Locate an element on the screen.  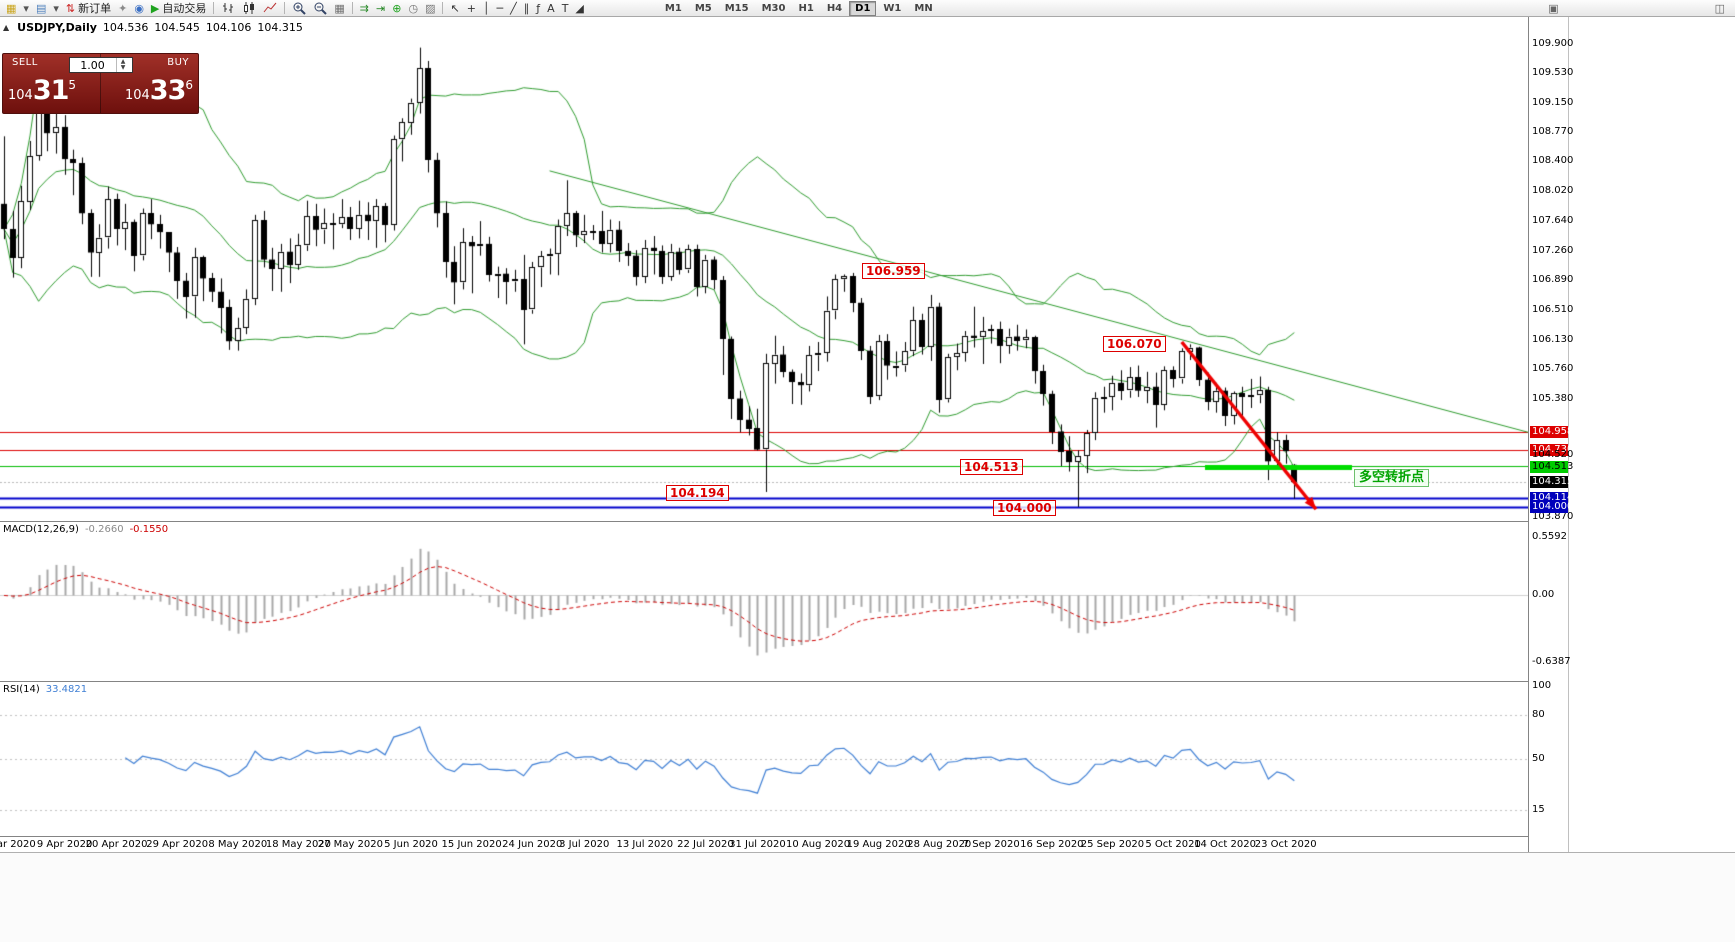
new-order-button-label: 新订单 is located at coordinates (95, 8).